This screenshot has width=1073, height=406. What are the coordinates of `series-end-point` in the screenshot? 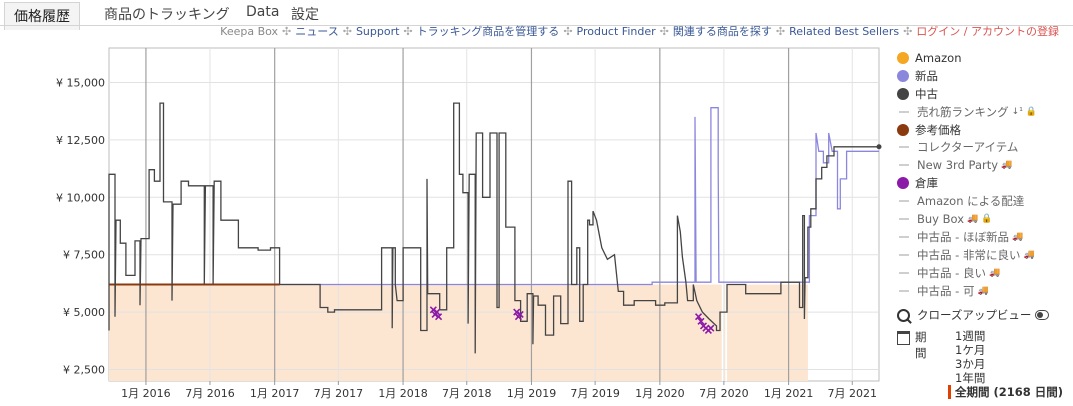 It's located at (879, 147).